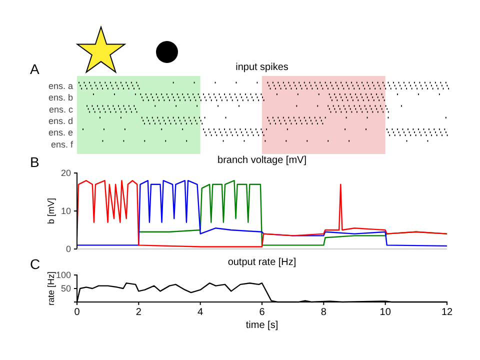  I want to click on text: ens. a, so click(60, 85).